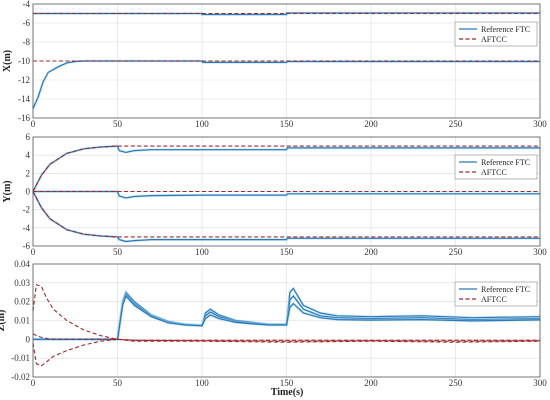  What do you see at coordinates (22, 302) in the screenshot?
I see `y-tick-label: 0.02` at bounding box center [22, 302].